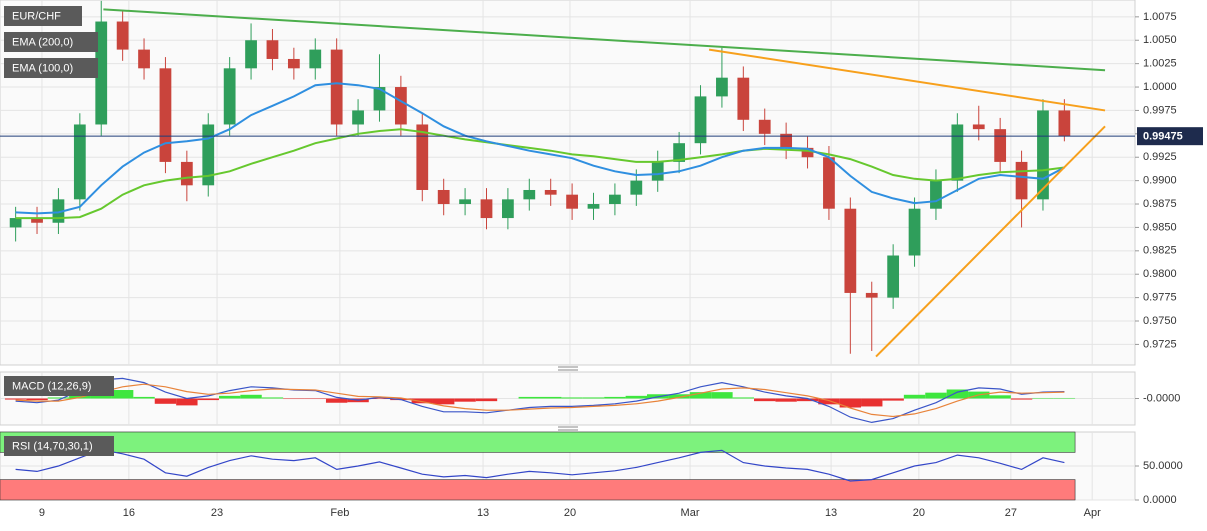 This screenshot has width=1207, height=531. I want to click on y-tick-label: 0.0000, so click(1160, 500).